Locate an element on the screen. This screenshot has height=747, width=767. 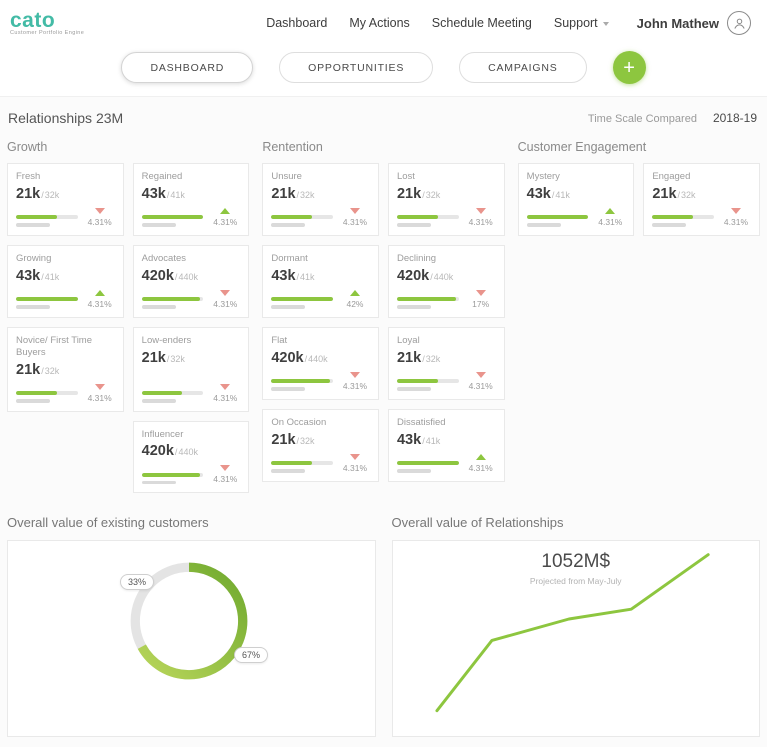
metric-label: Influencer is located at coordinates (162, 434).